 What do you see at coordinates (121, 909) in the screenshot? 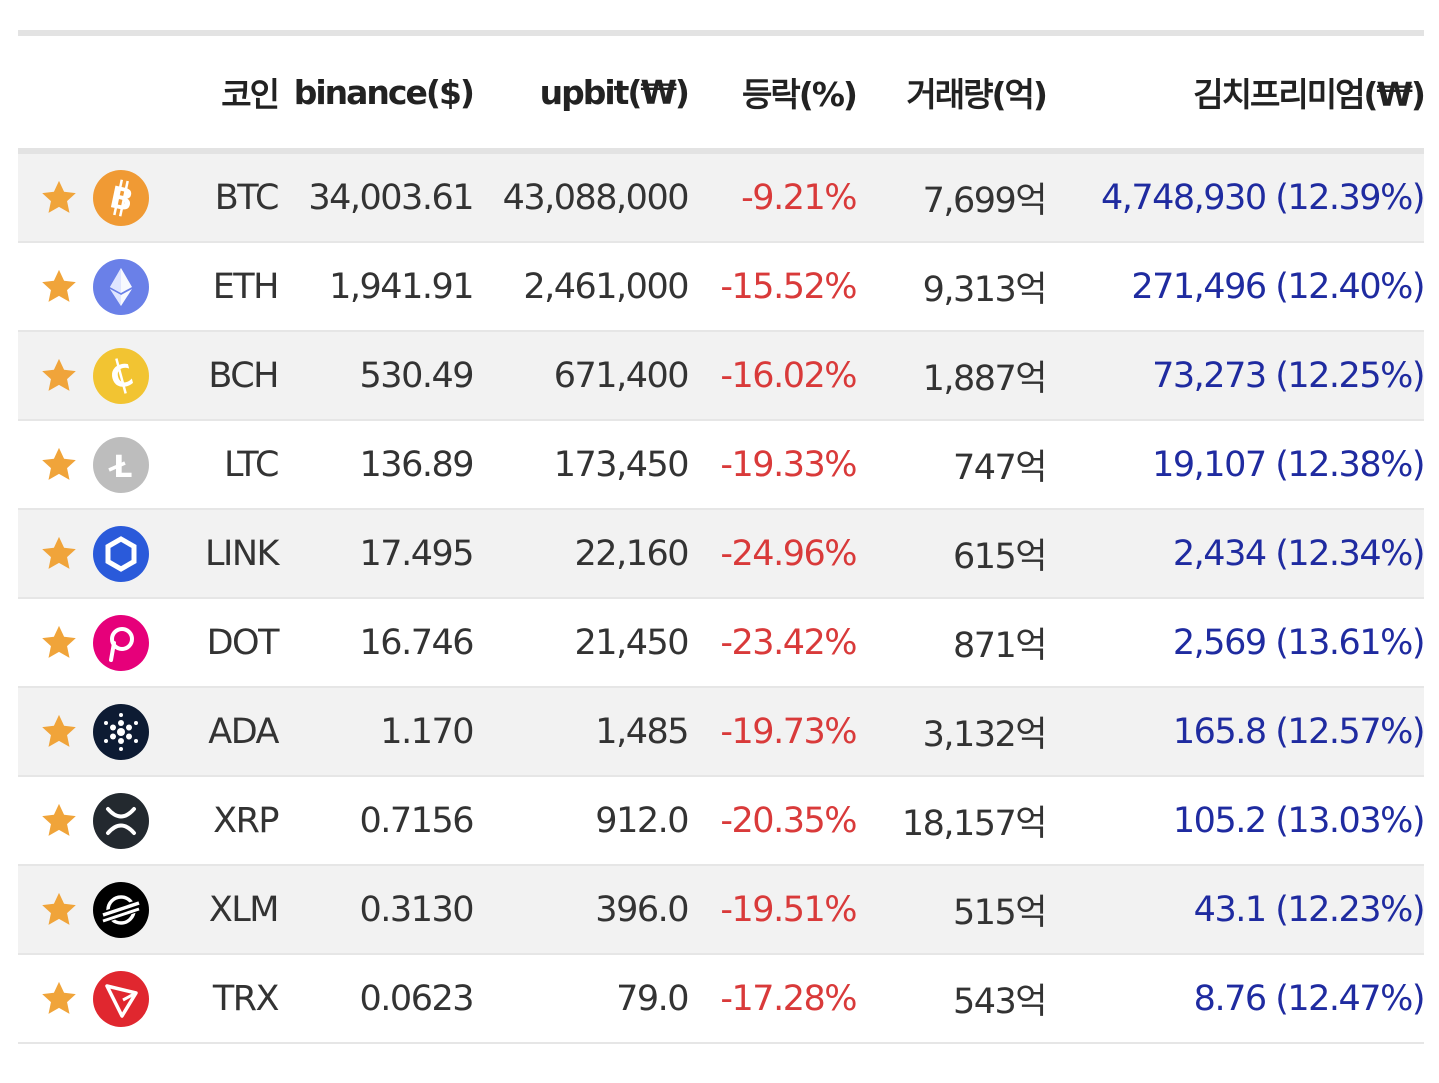
I see `stellar-icon` at bounding box center [121, 909].